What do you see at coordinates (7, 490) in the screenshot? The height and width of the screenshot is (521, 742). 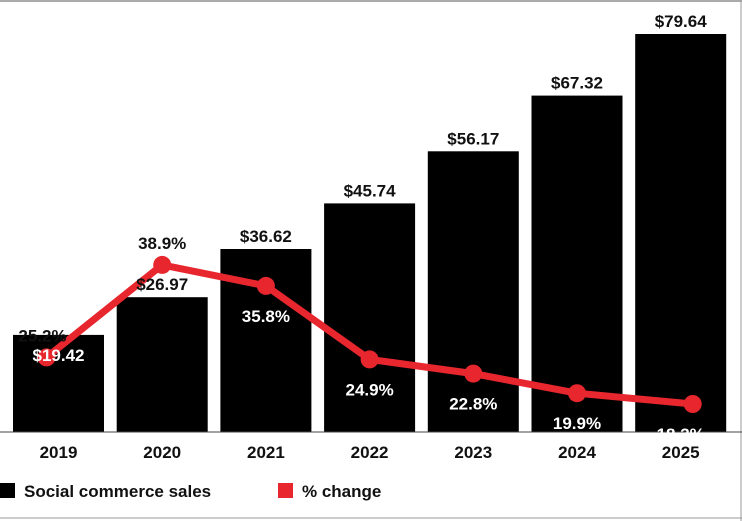 I see `legend-swatch-sales` at bounding box center [7, 490].